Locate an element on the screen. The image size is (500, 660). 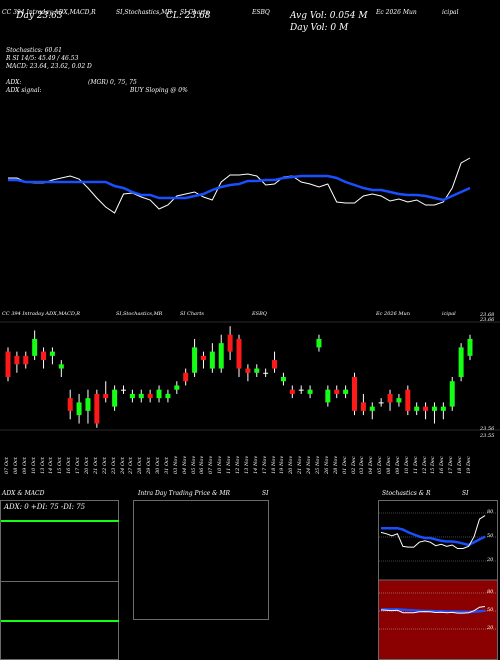
price-axis-label: 23.68 is located at coordinates (487, 315).